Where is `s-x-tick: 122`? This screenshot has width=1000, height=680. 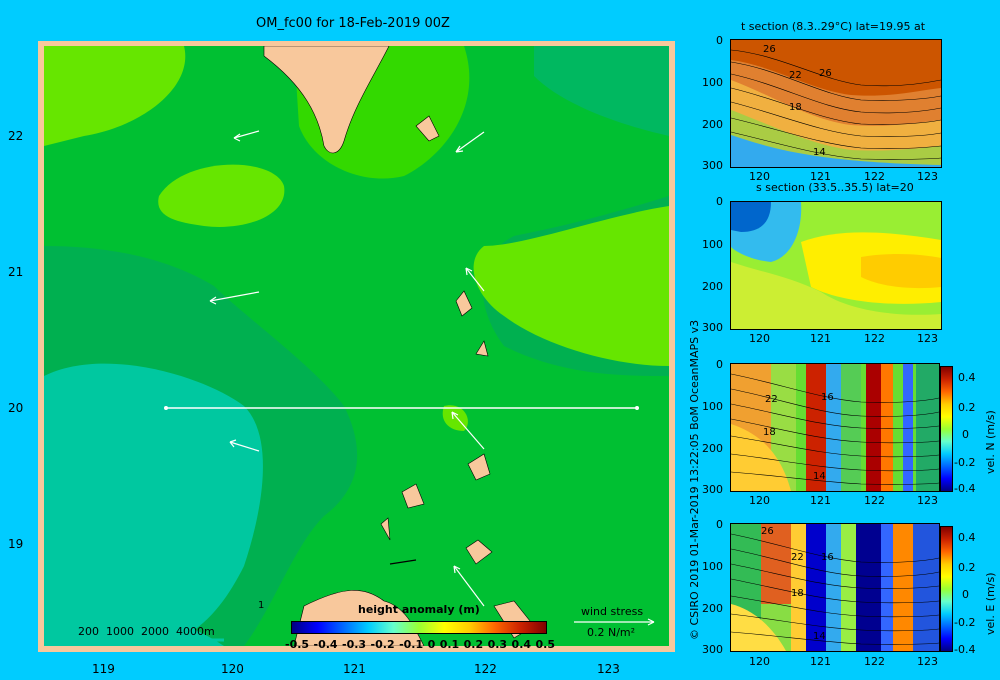
s-x-tick: 122 is located at coordinates (874, 338).